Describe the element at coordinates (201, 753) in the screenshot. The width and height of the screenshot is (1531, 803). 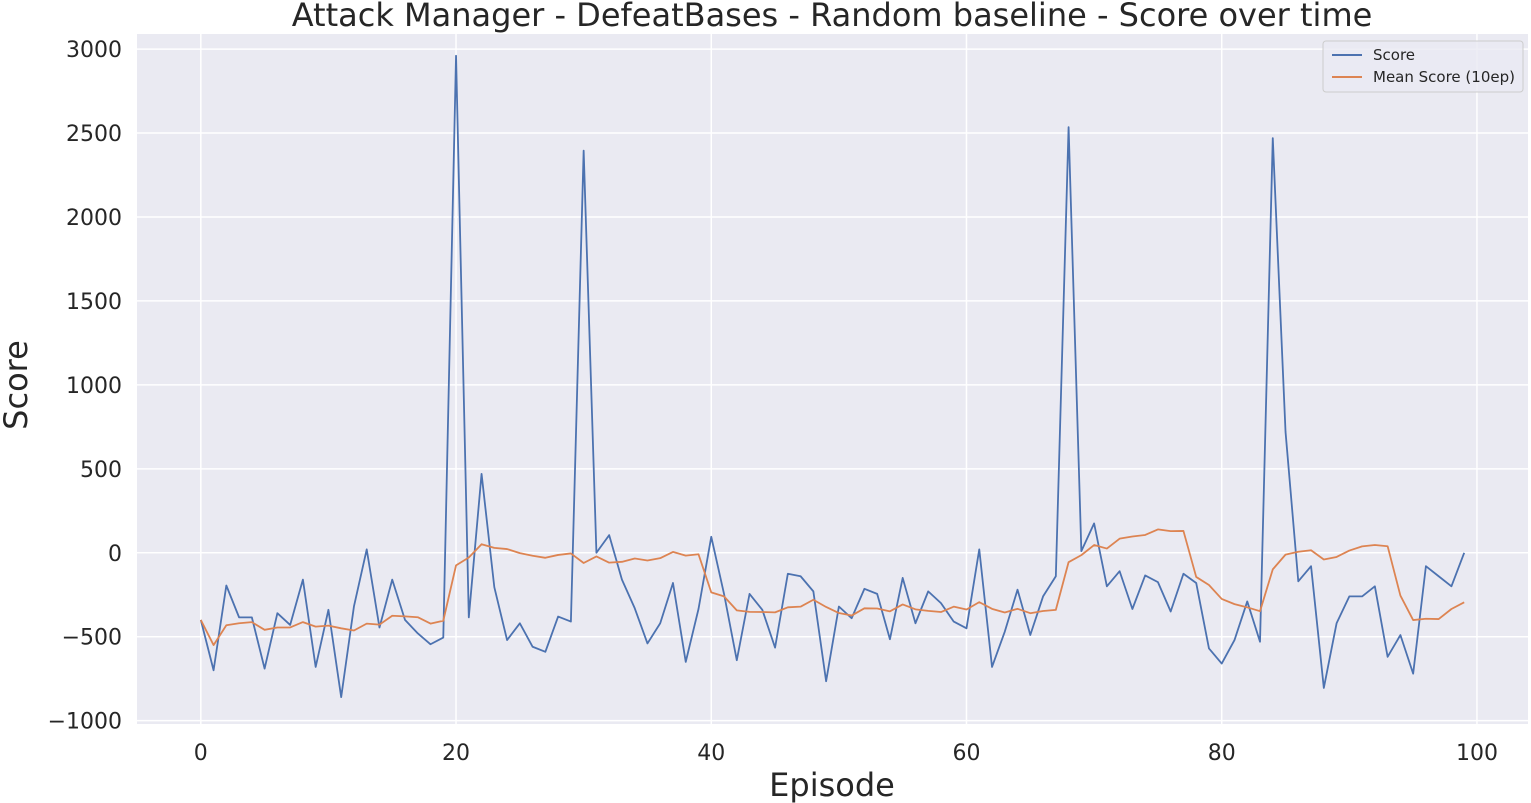
I see `x-tick-label: 0` at that location.